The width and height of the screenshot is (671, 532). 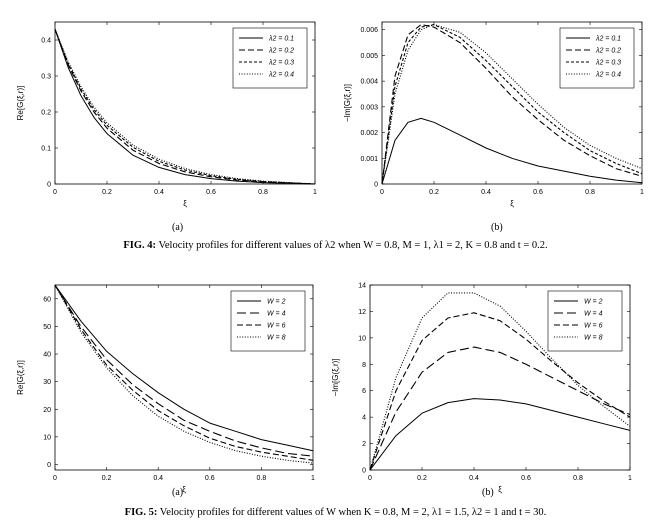 What do you see at coordinates (46, 149) in the screenshot?
I see `y-tick-label: 0.1` at bounding box center [46, 149].